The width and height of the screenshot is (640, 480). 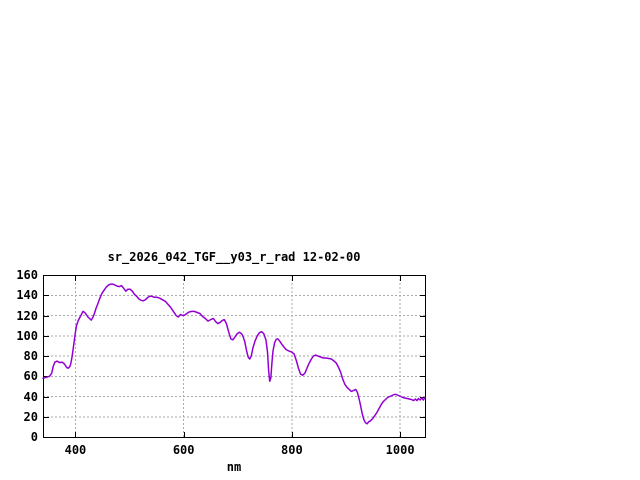 What do you see at coordinates (27, 335) in the screenshot?
I see `y-tick-label: 100` at bounding box center [27, 335].